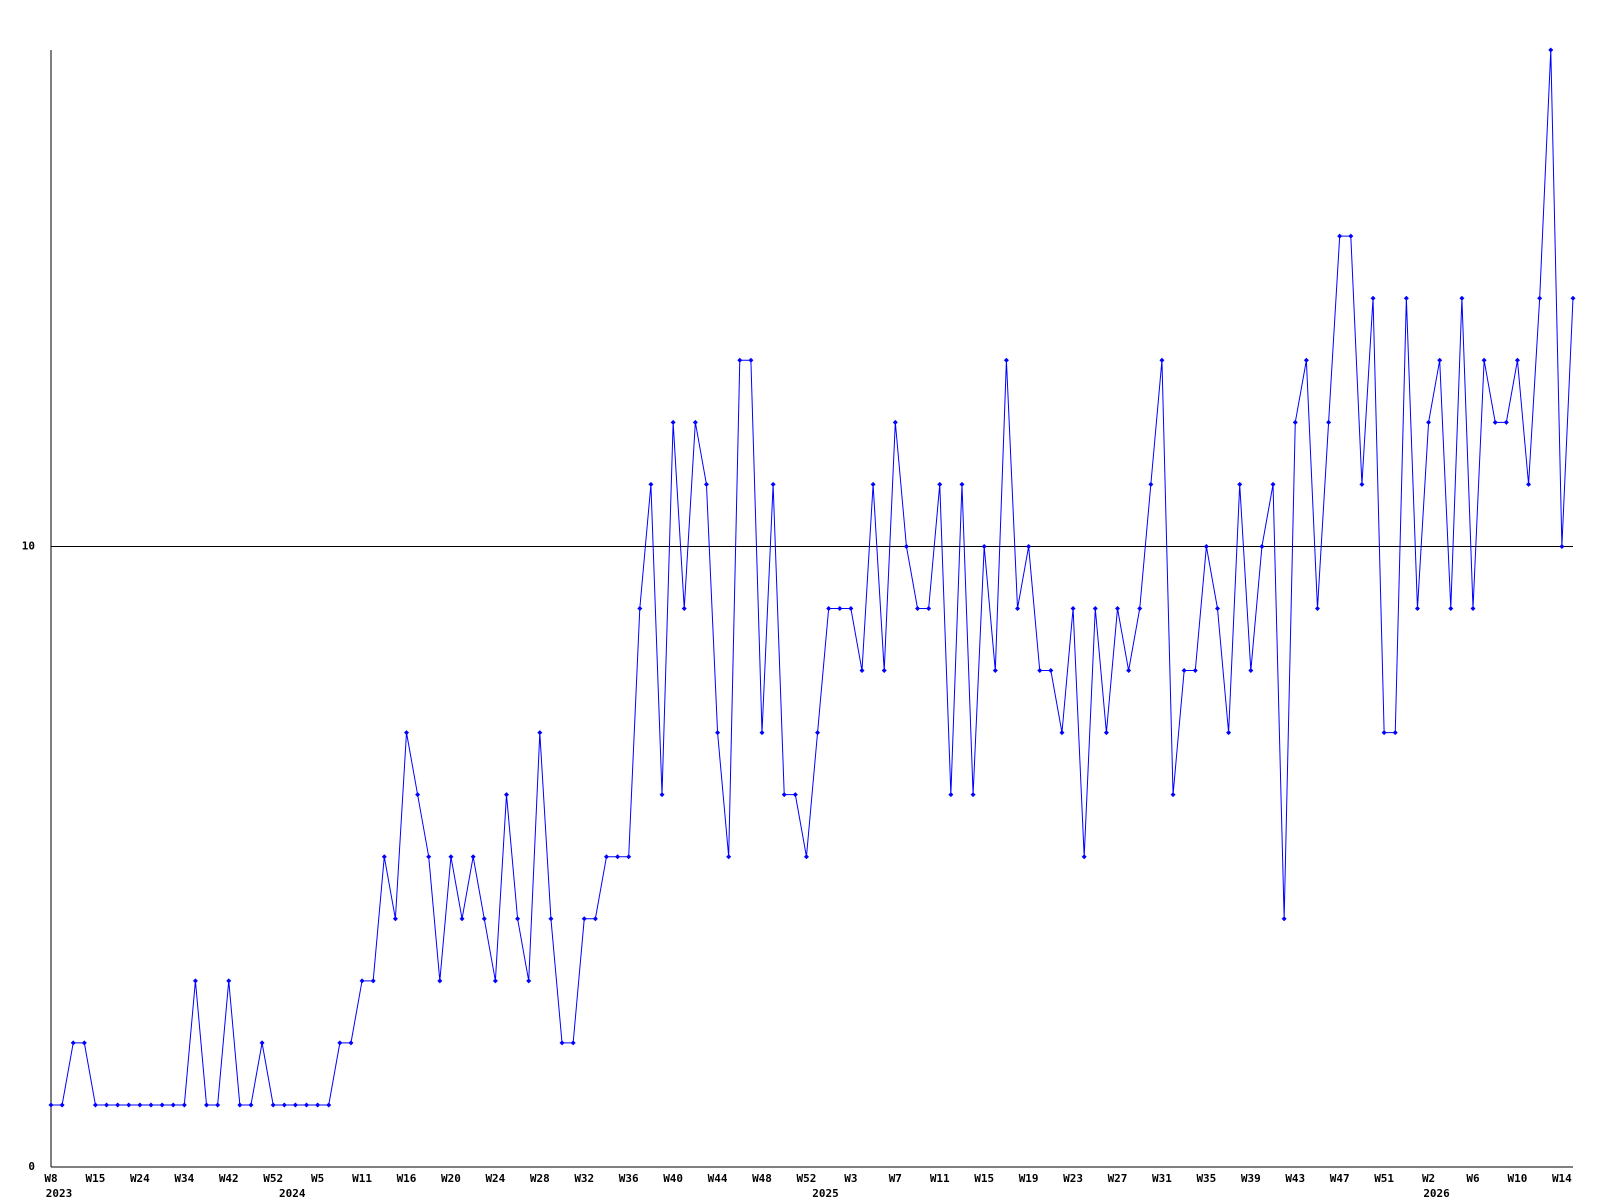  I want to click on x-tick-label: W48, so click(762, 1178).